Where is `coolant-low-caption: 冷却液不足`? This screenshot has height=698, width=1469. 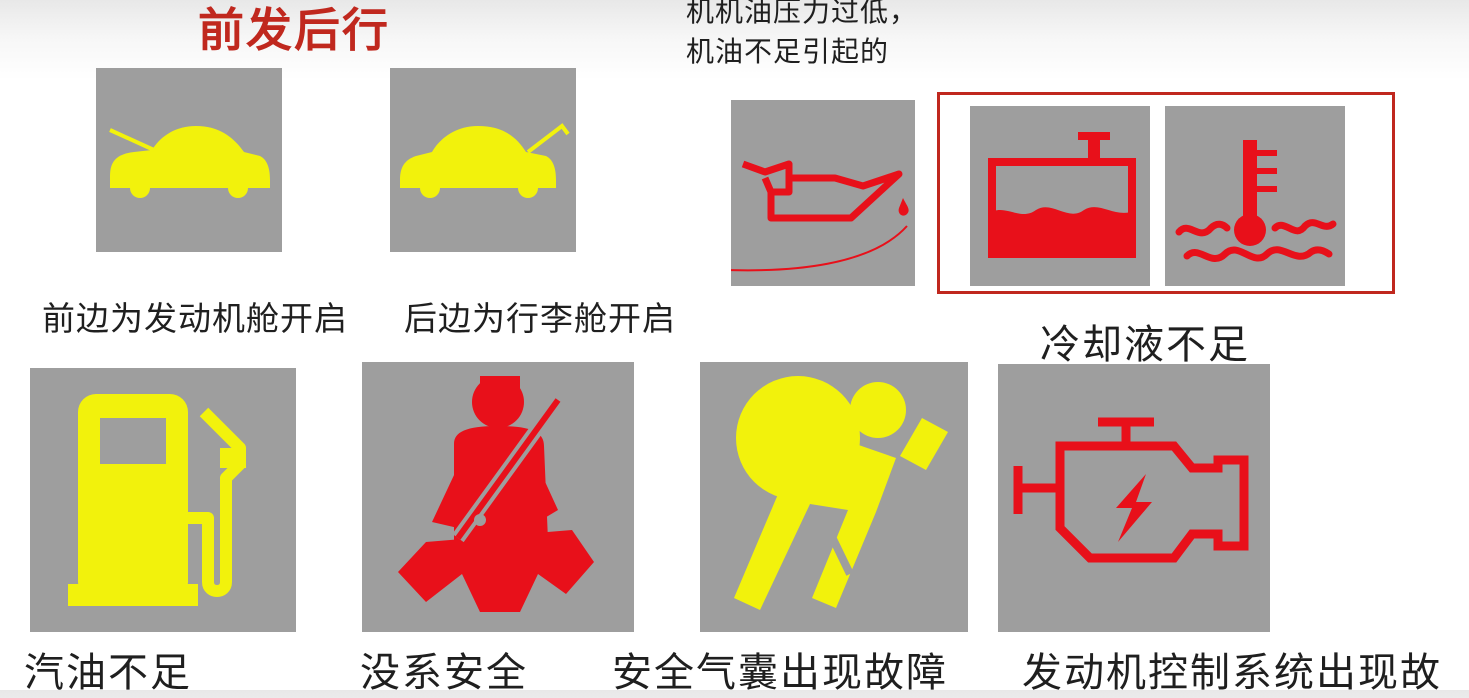
coolant-low-caption: 冷却液不足 is located at coordinates (1145, 345).